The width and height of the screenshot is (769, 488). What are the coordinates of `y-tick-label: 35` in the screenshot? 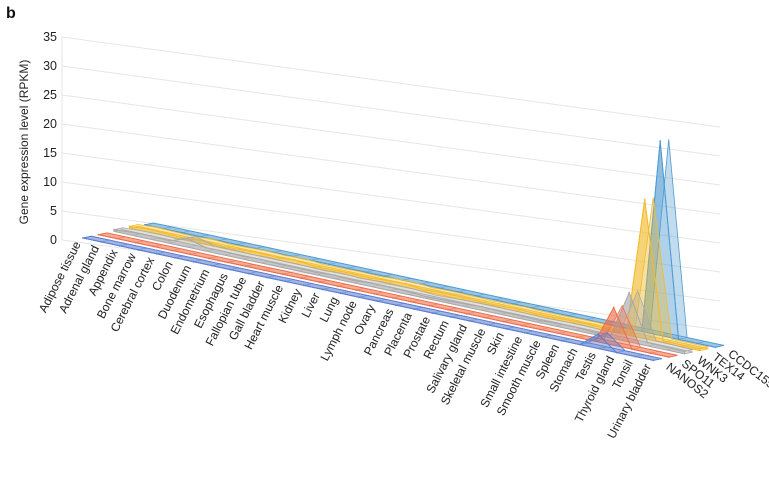 It's located at (50, 37).